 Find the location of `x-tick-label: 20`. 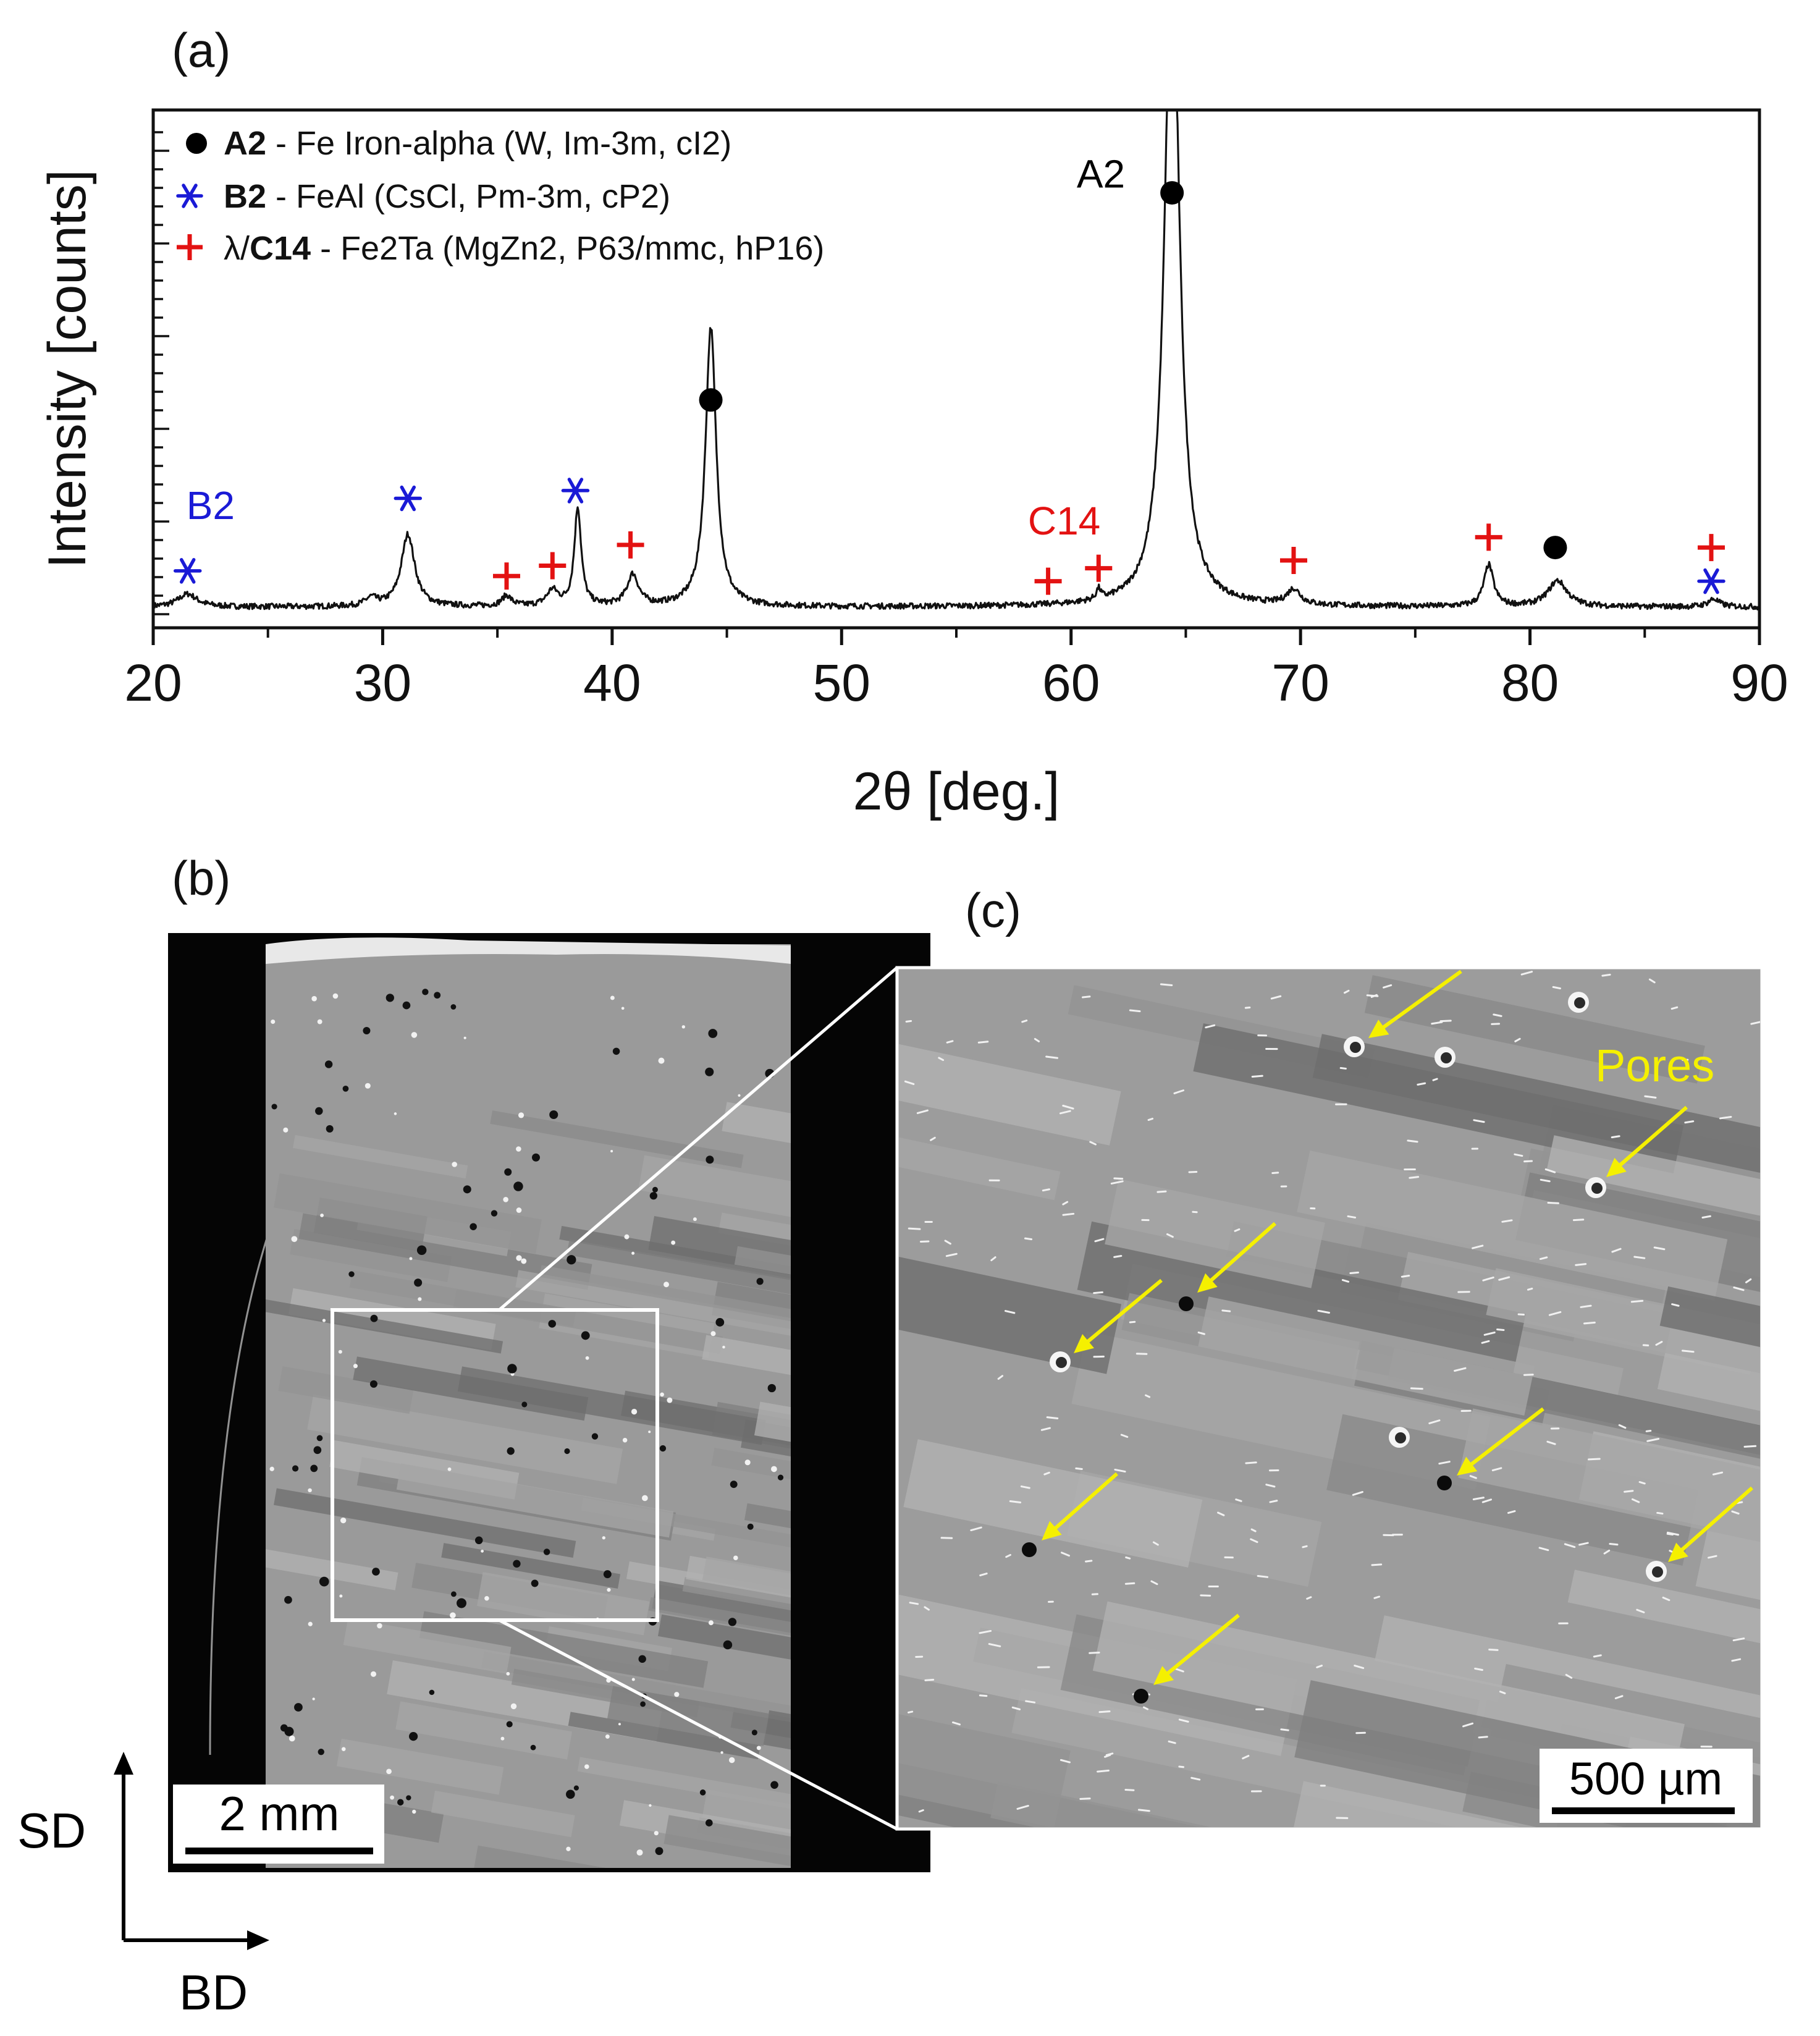

x-tick-label: 20 is located at coordinates (153, 683).